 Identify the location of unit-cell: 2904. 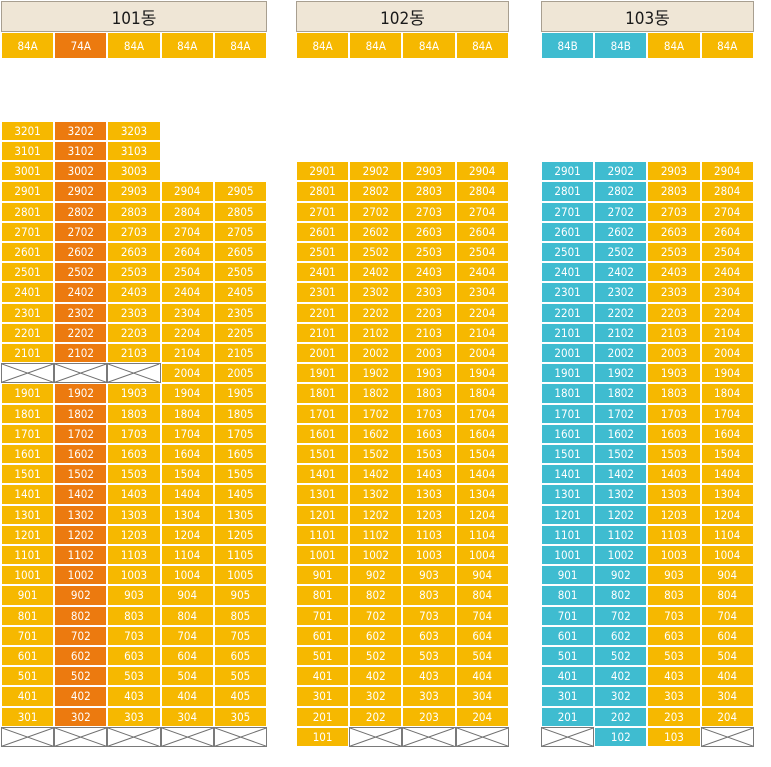
(727, 171).